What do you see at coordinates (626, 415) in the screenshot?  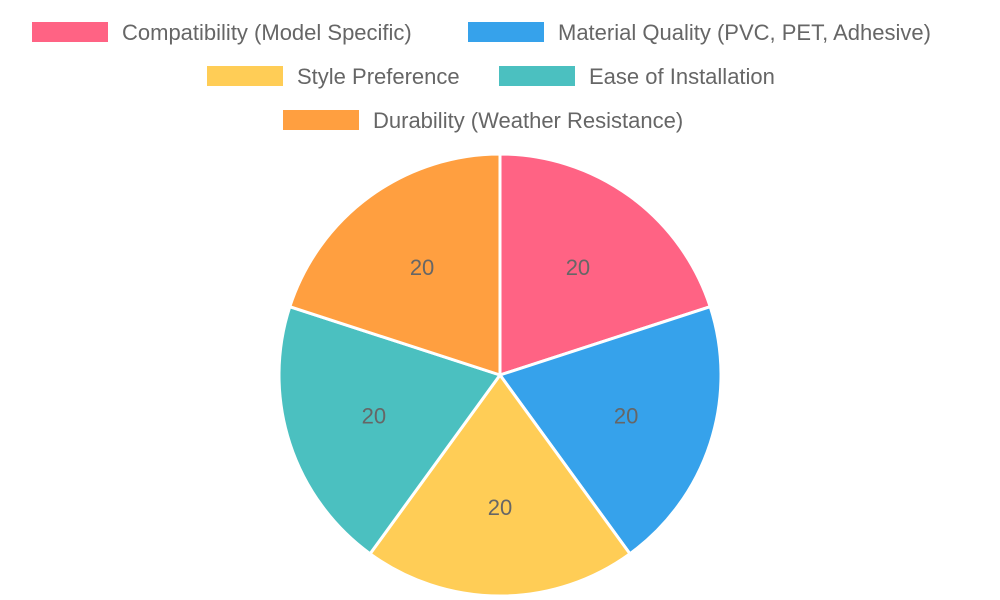 I see `slice-label-material-quality: 20` at bounding box center [626, 415].